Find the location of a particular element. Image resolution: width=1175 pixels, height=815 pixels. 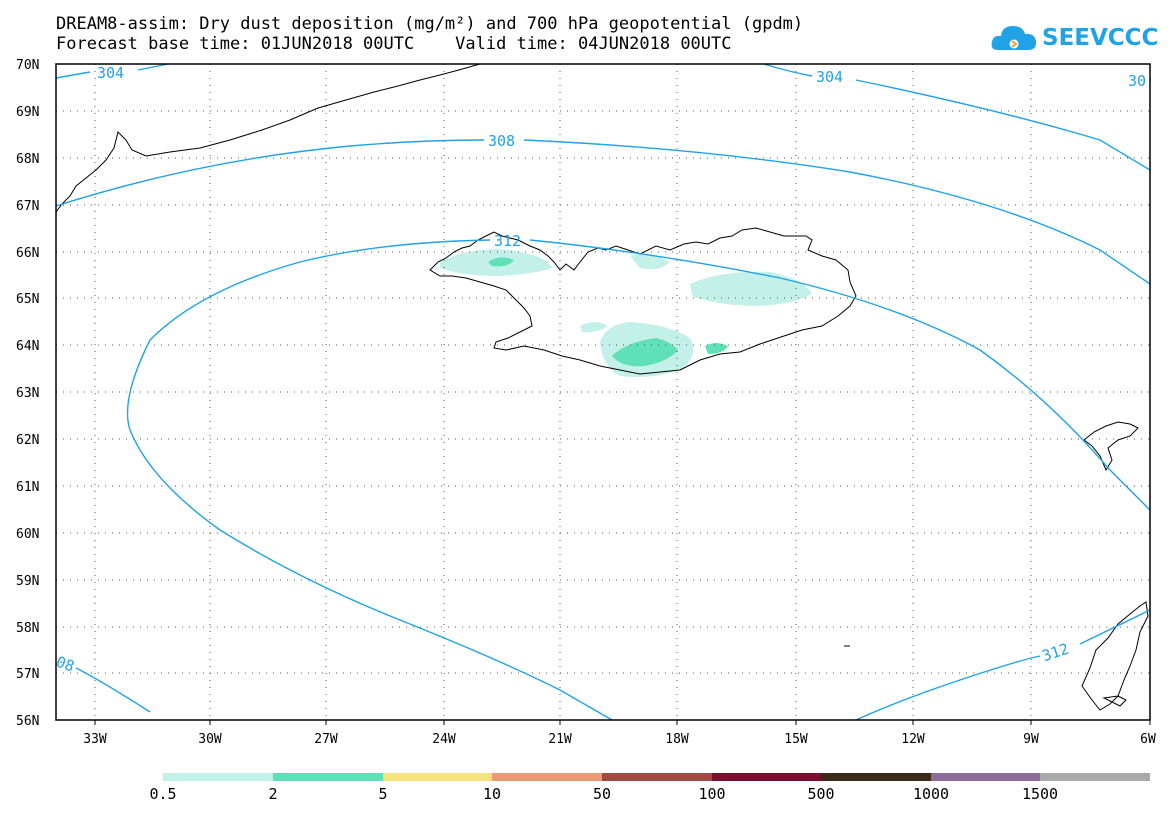

lat-label: 61N is located at coordinates (27, 487).